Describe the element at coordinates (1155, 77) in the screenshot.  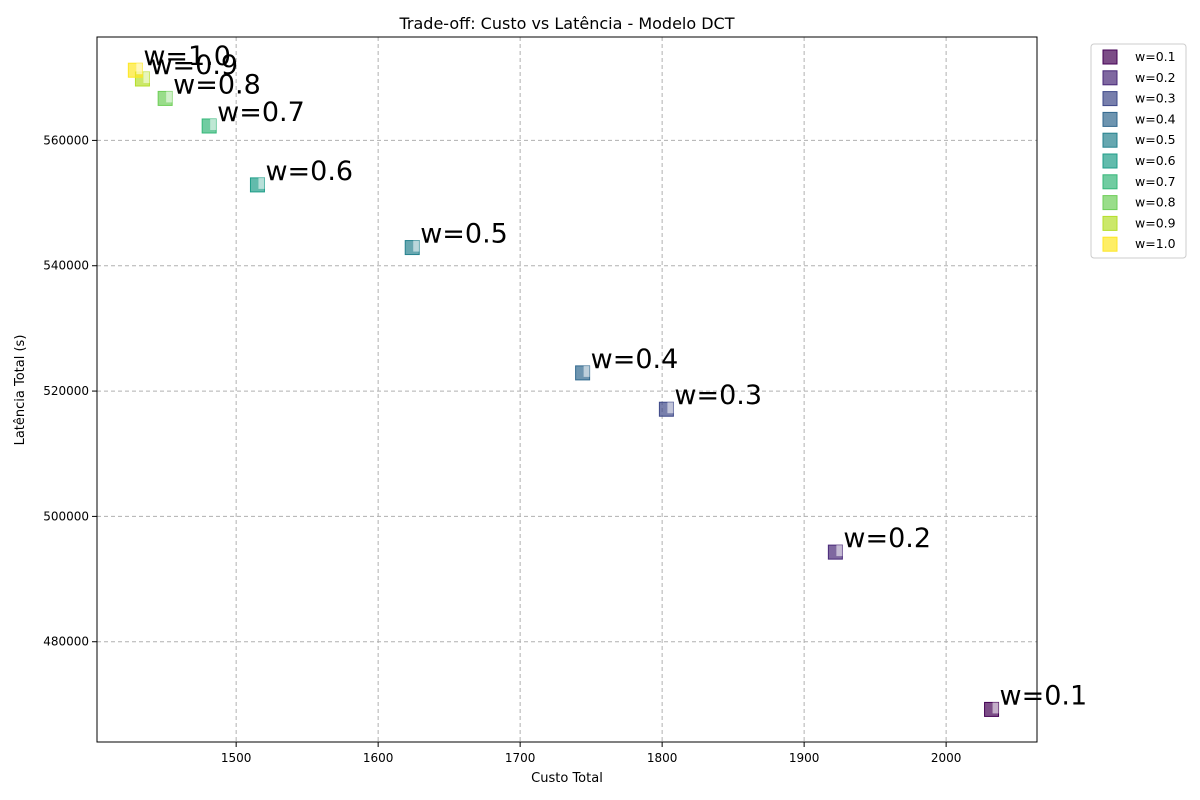
I see `legend-entry: w=0.2` at that location.